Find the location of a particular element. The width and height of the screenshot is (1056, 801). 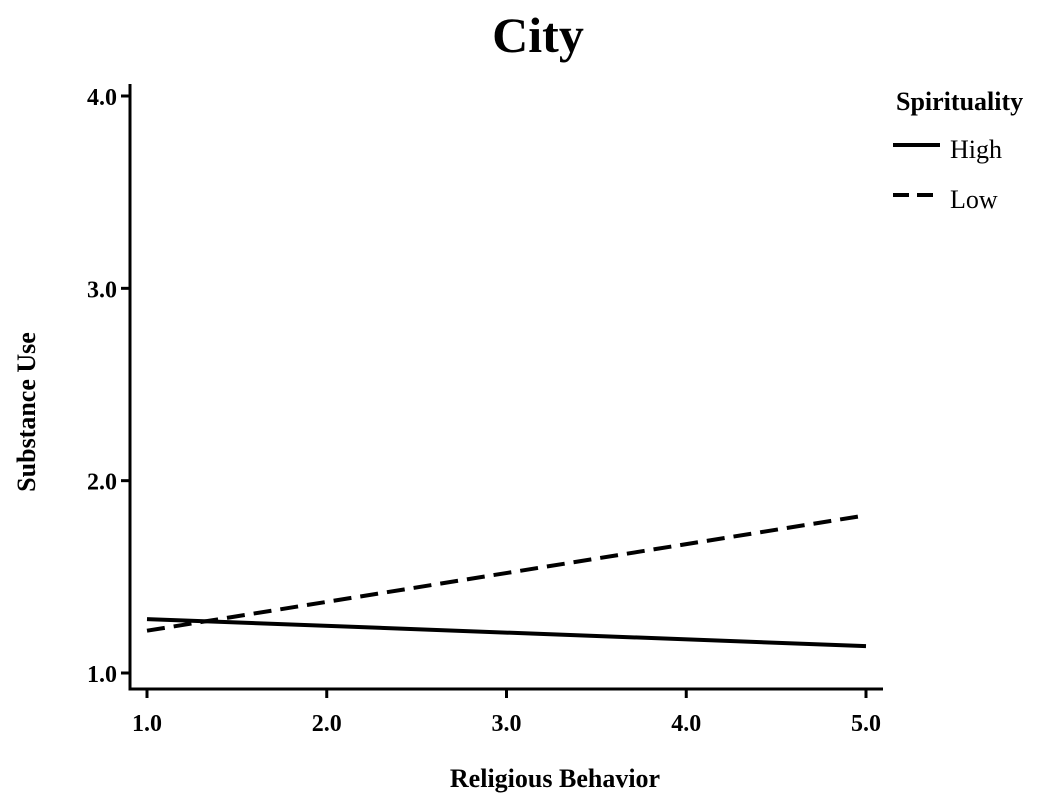

series-lines is located at coordinates (506, 581).